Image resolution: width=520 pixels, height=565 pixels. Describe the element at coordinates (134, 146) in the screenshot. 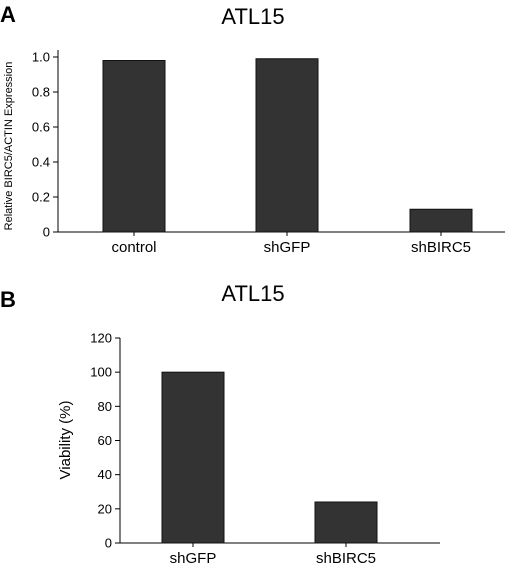

I see `chart-a-bar-control` at that location.